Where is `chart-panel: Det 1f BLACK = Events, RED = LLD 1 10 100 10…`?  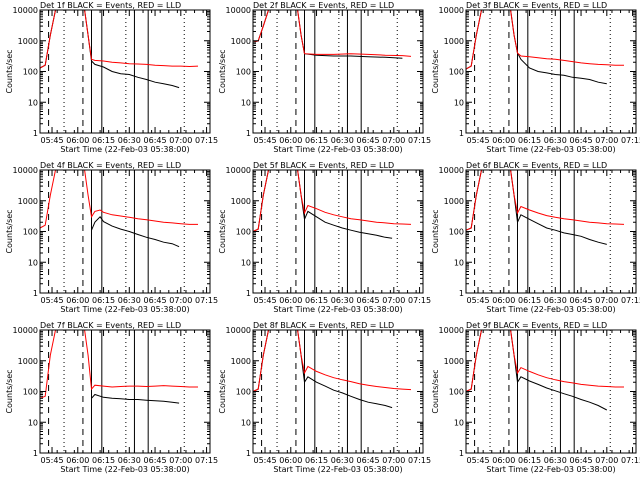 chart-panel: Det 1f BLACK = Events, RED = LLD 1 10 100 10… is located at coordinates (111, 77).